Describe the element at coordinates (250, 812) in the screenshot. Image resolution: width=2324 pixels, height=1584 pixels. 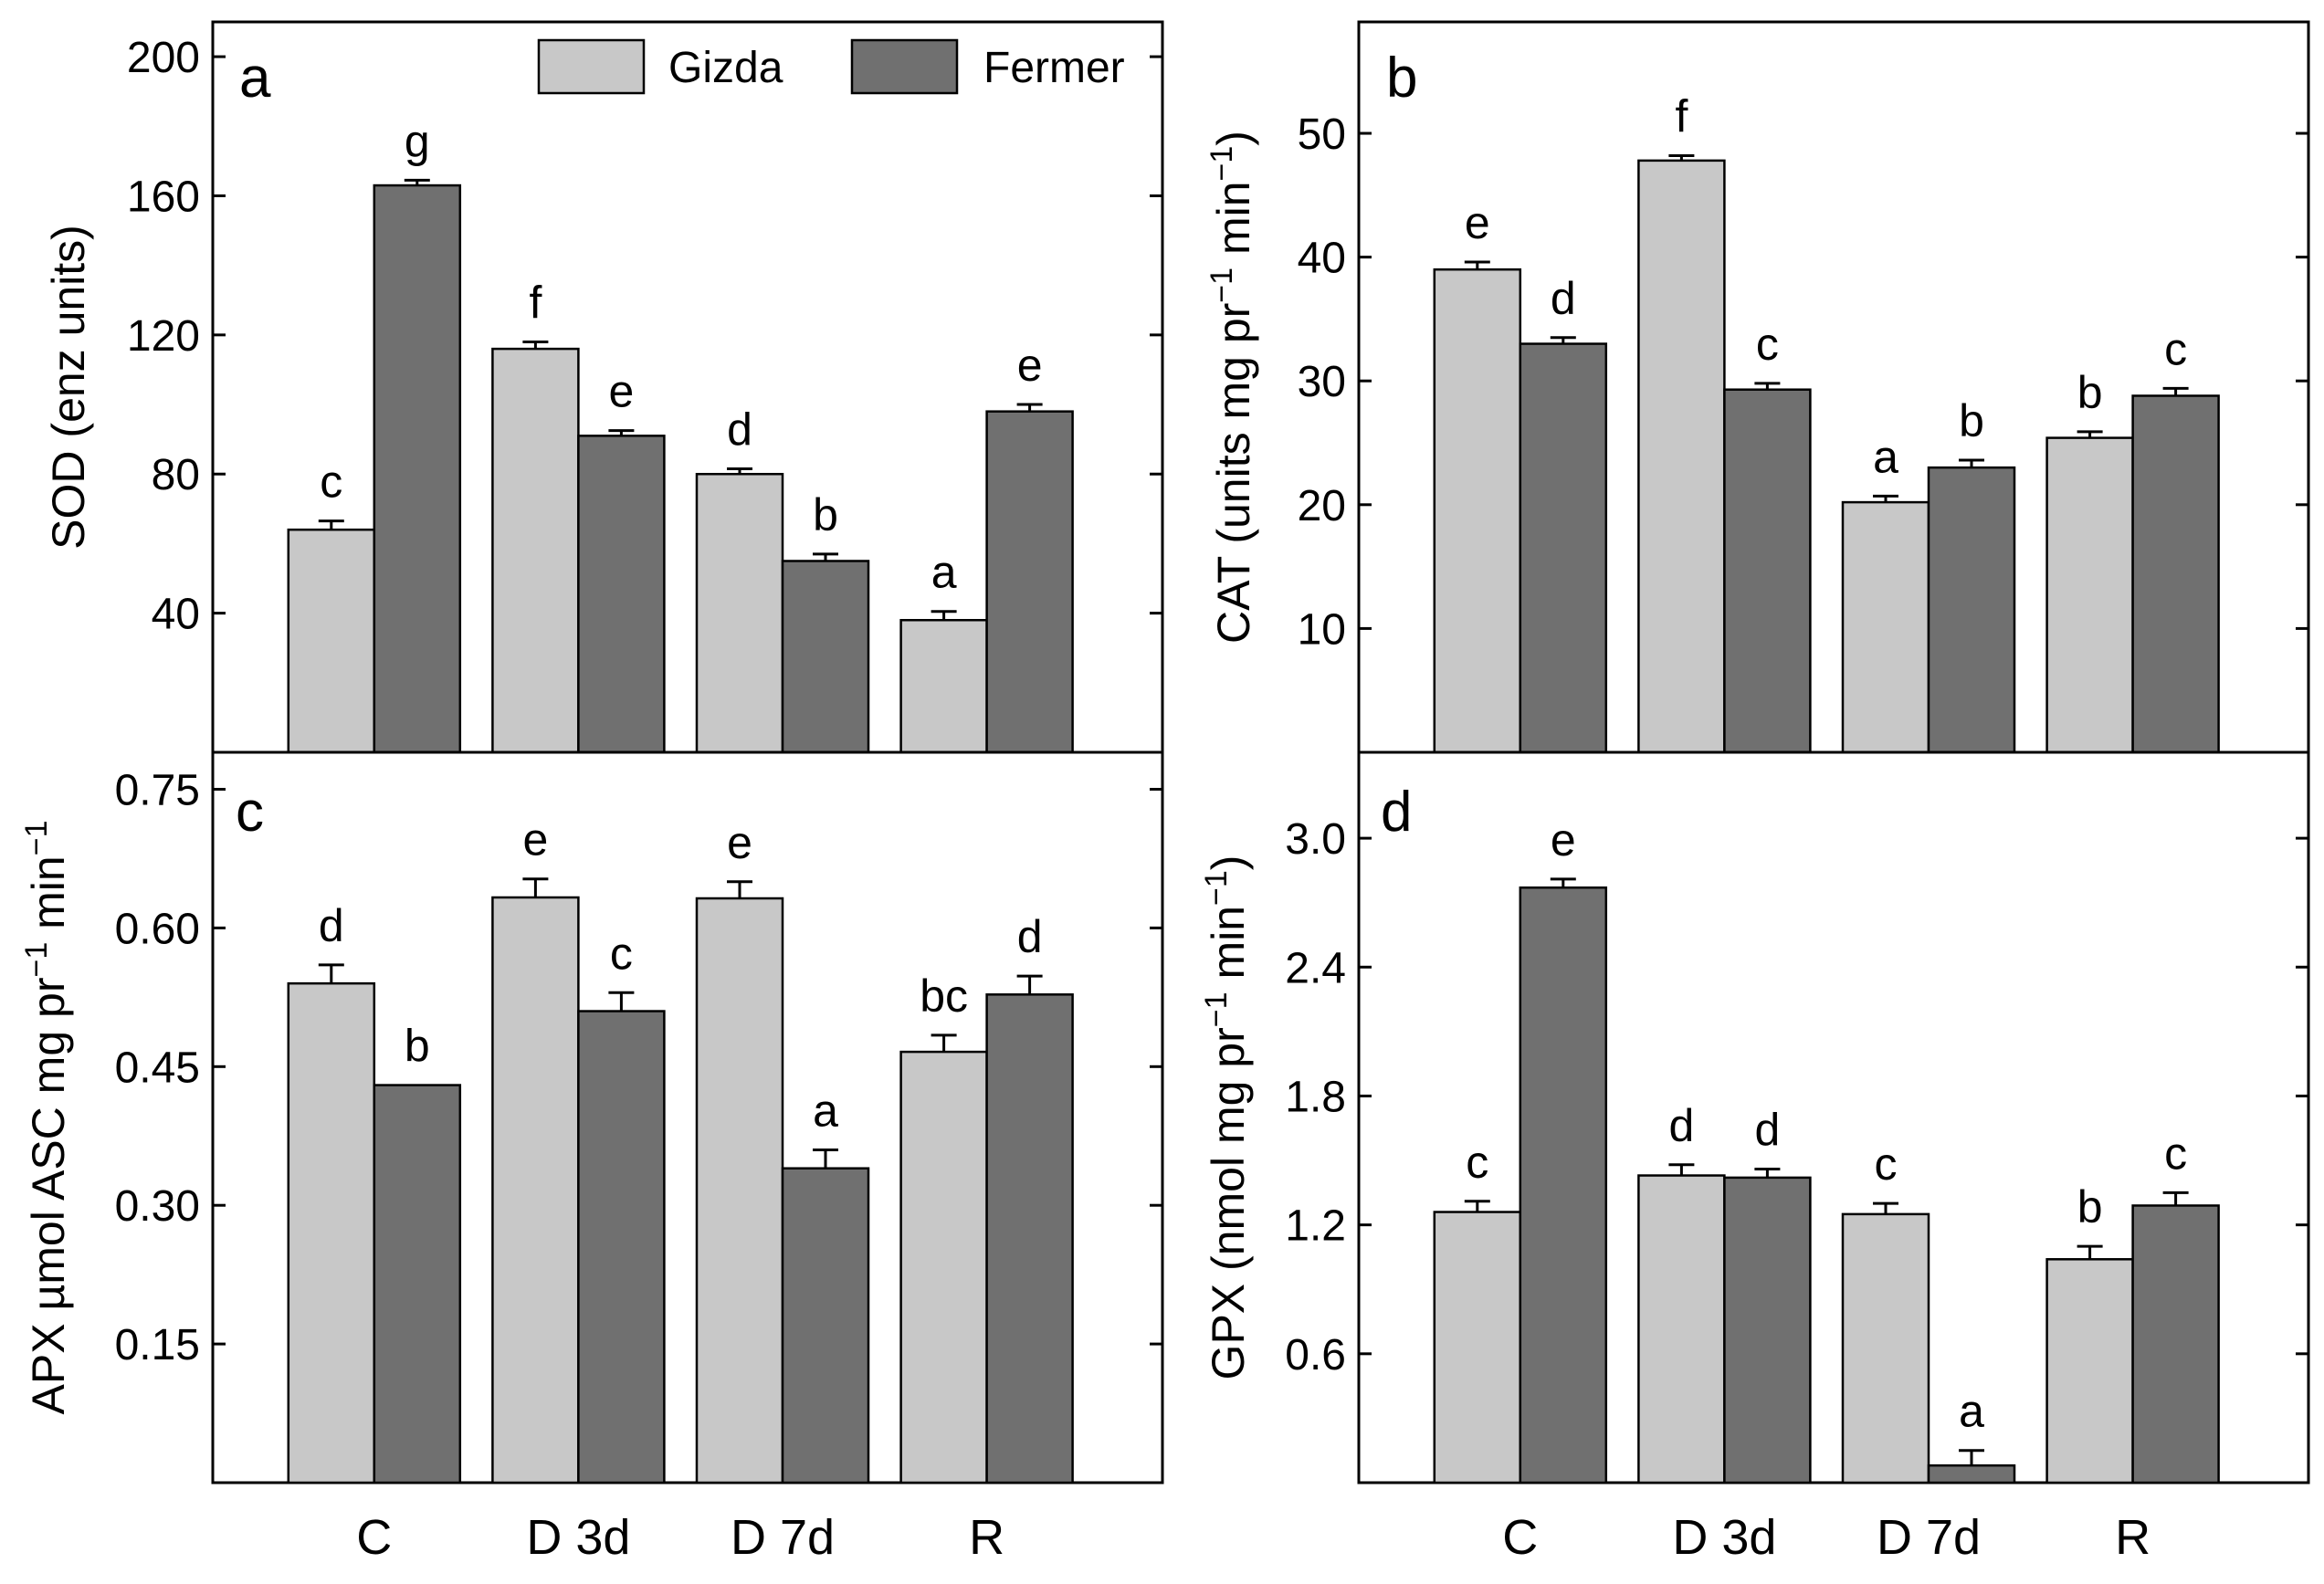
I see `panel-c-letter: c` at that location.